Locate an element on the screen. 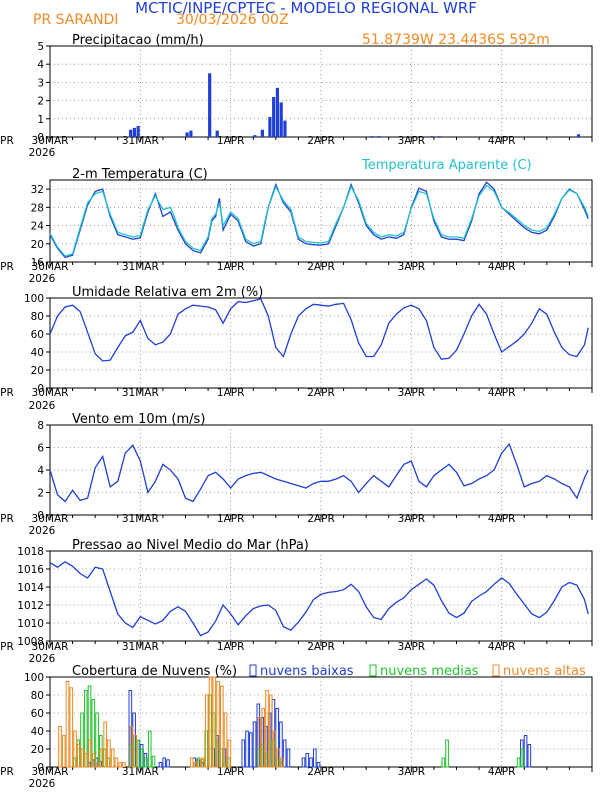  y-tick-label: 5 is located at coordinates (40, 47).